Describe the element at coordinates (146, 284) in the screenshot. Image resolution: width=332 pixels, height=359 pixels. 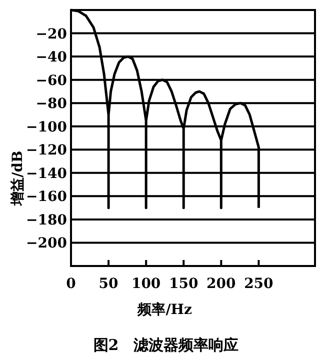
I see `x-tick-label: 100` at that location.